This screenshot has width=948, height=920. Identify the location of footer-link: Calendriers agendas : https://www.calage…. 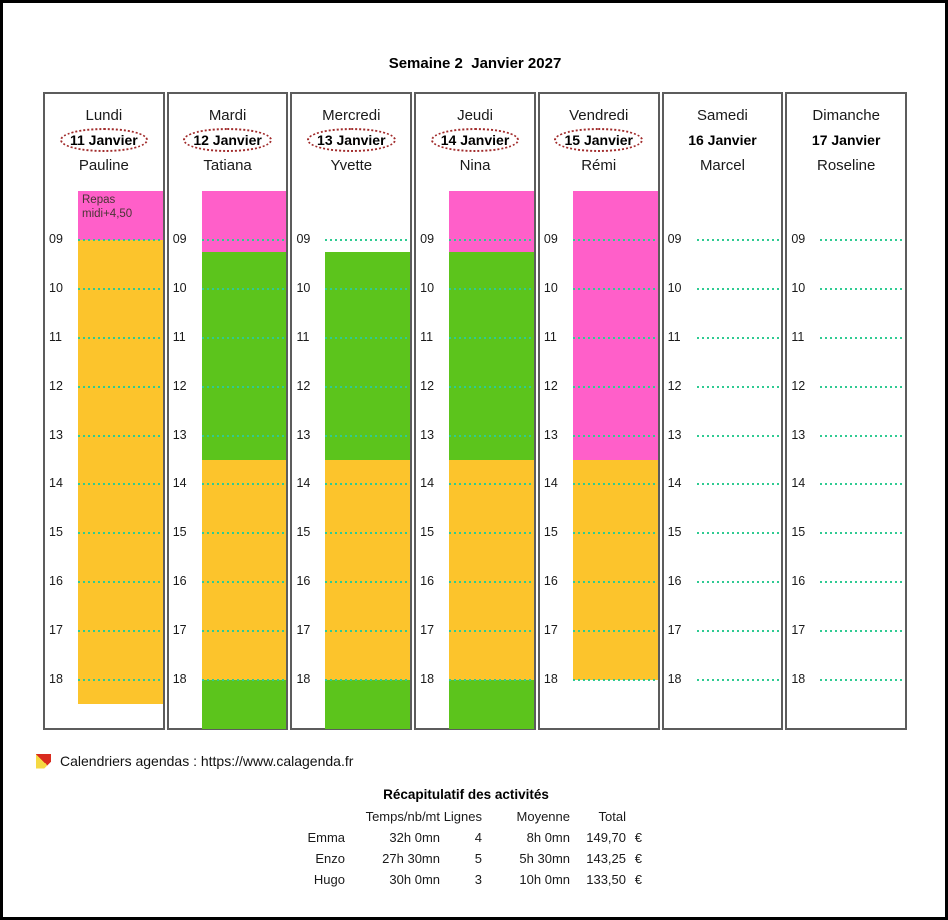
(194, 761).